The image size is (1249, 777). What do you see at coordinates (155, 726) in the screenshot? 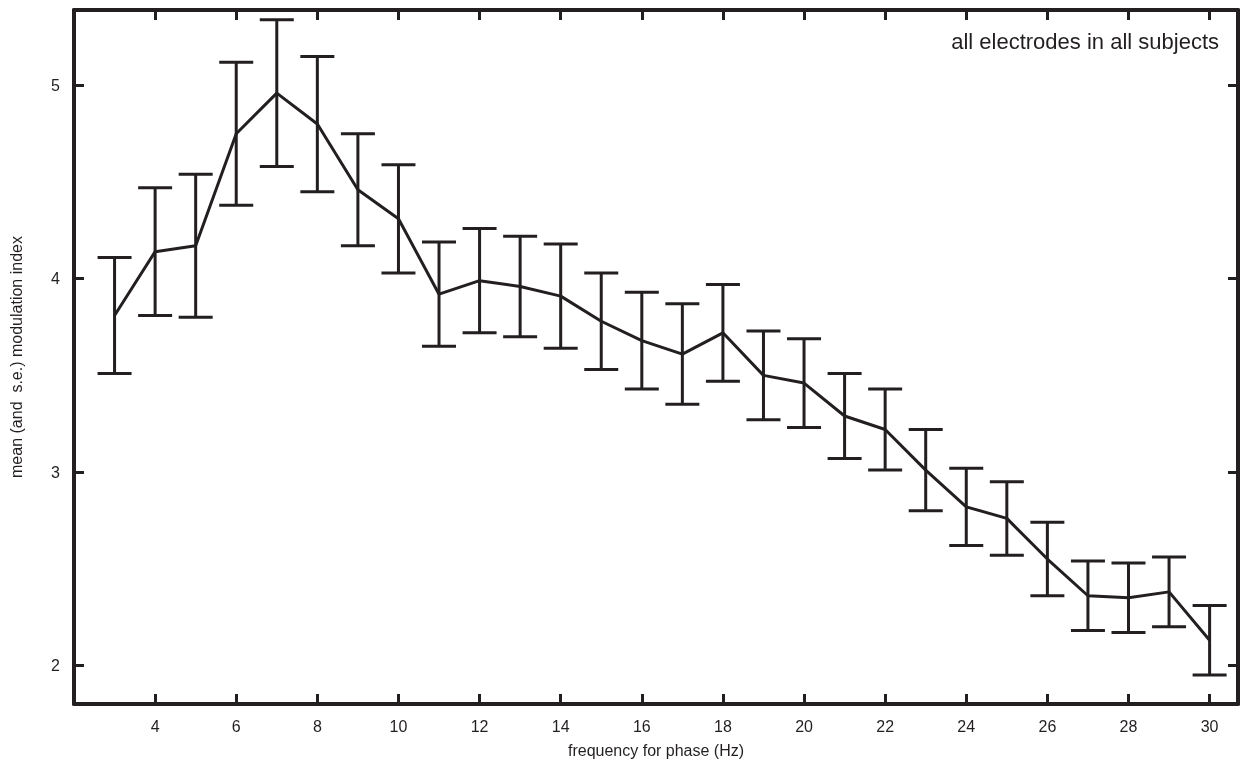
I see `x-tick-label: 4` at bounding box center [155, 726].